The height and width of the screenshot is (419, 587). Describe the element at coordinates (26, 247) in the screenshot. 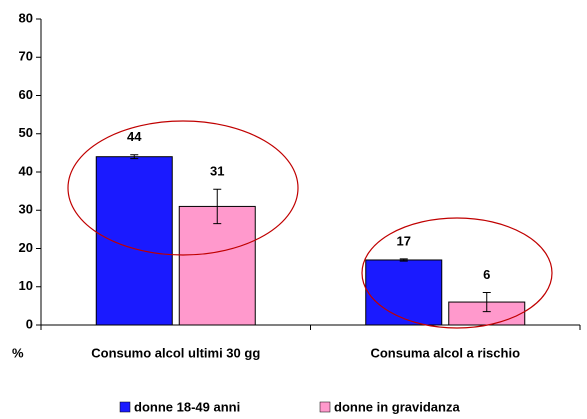

I see `y-tick-label: 20` at that location.